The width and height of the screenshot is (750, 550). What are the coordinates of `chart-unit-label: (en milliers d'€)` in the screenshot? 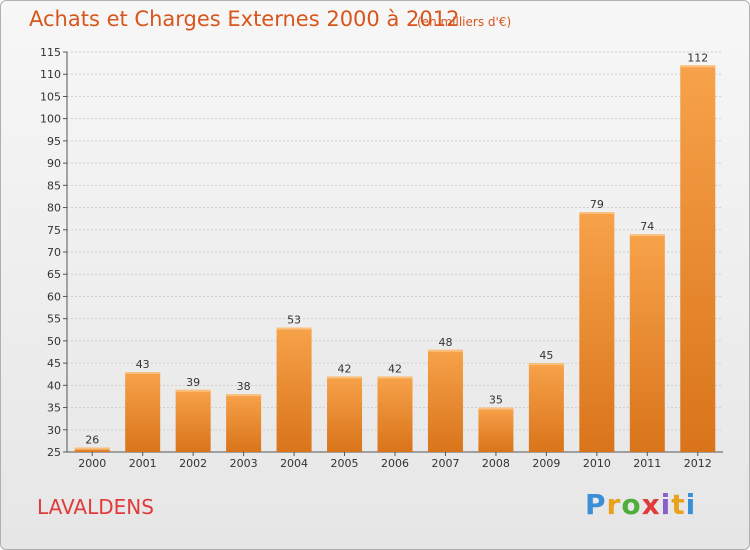 It's located at (464, 22).